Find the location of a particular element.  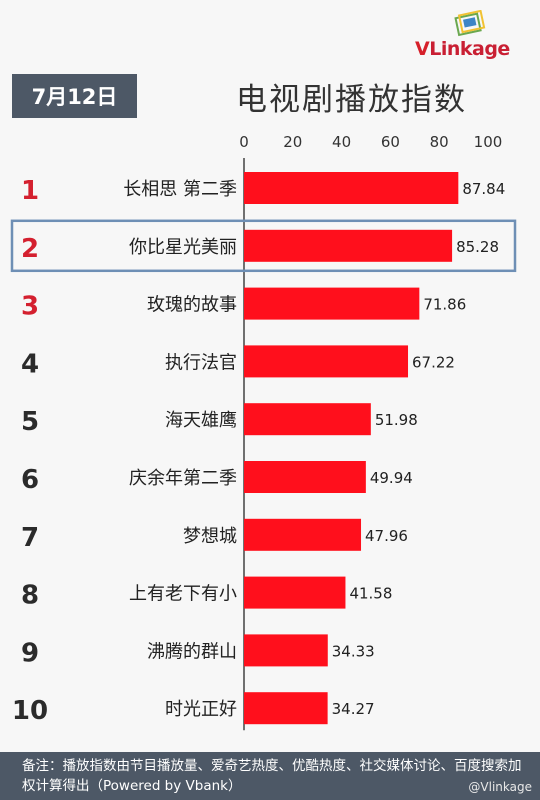

drama-name: 沸腾的群山 is located at coordinates (192, 651).